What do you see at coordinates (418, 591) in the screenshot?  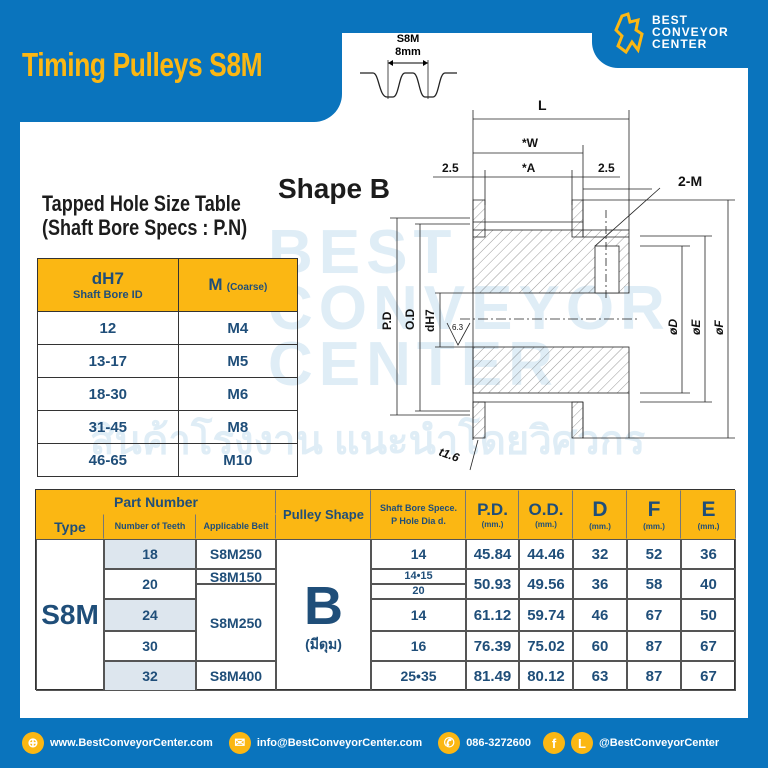 I see `bore-cell: 20` at bounding box center [418, 591].